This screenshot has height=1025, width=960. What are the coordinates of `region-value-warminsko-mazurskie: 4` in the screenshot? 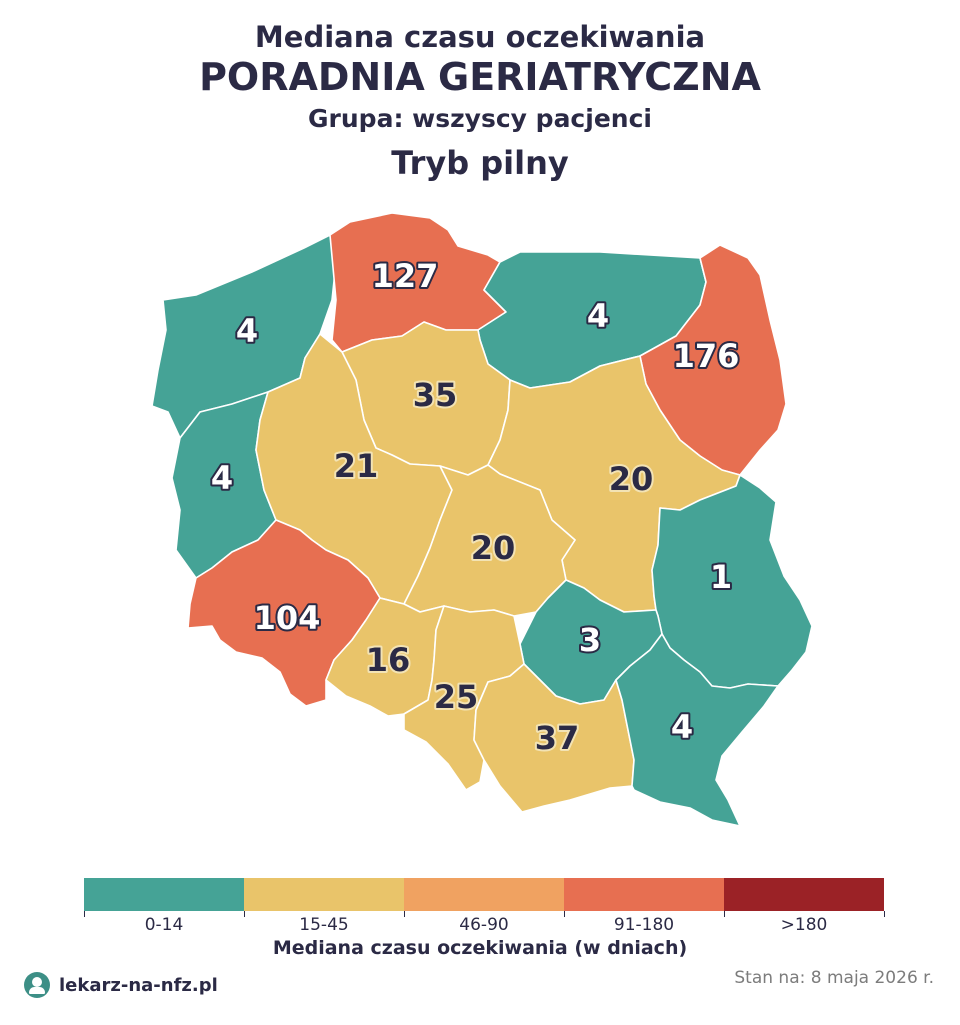 It's located at (598, 316).